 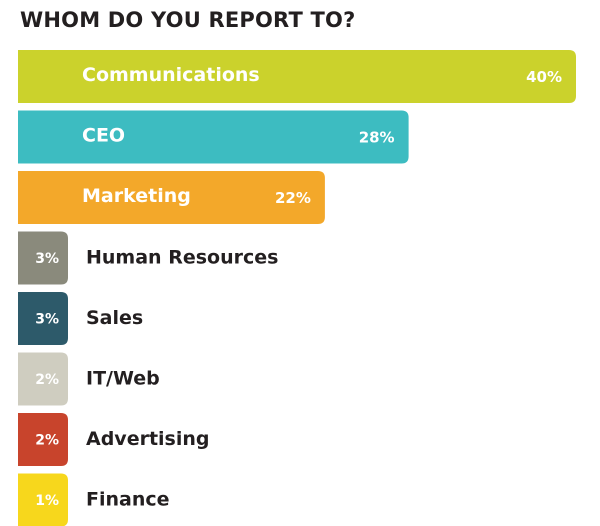 What do you see at coordinates (47, 441) in the screenshot?
I see `value-label-advertising: 2%` at bounding box center [47, 441].